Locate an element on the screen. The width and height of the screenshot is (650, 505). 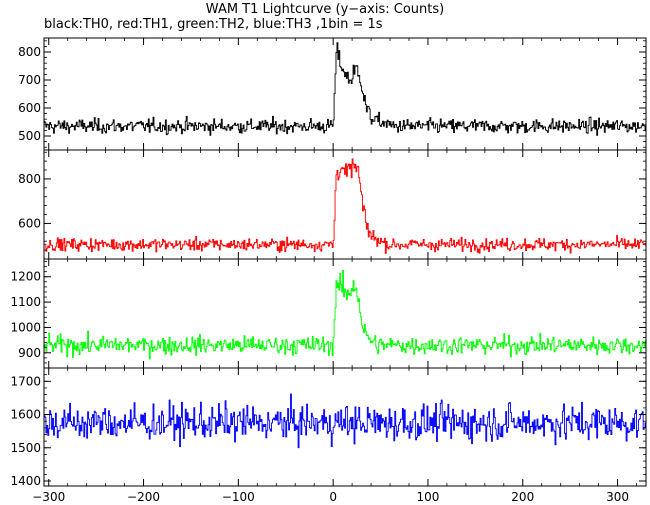
y-tick-label: 1700 is located at coordinates (25, 381).